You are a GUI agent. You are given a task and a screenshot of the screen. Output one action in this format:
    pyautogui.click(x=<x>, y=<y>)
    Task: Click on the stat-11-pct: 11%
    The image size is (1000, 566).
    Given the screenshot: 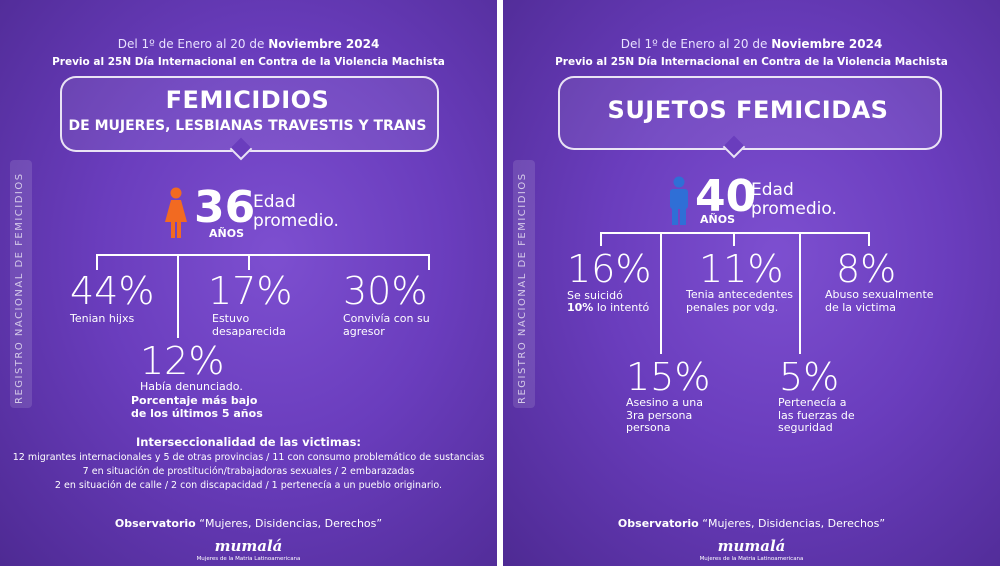 What is the action you would take?
    pyautogui.click(x=741, y=269)
    